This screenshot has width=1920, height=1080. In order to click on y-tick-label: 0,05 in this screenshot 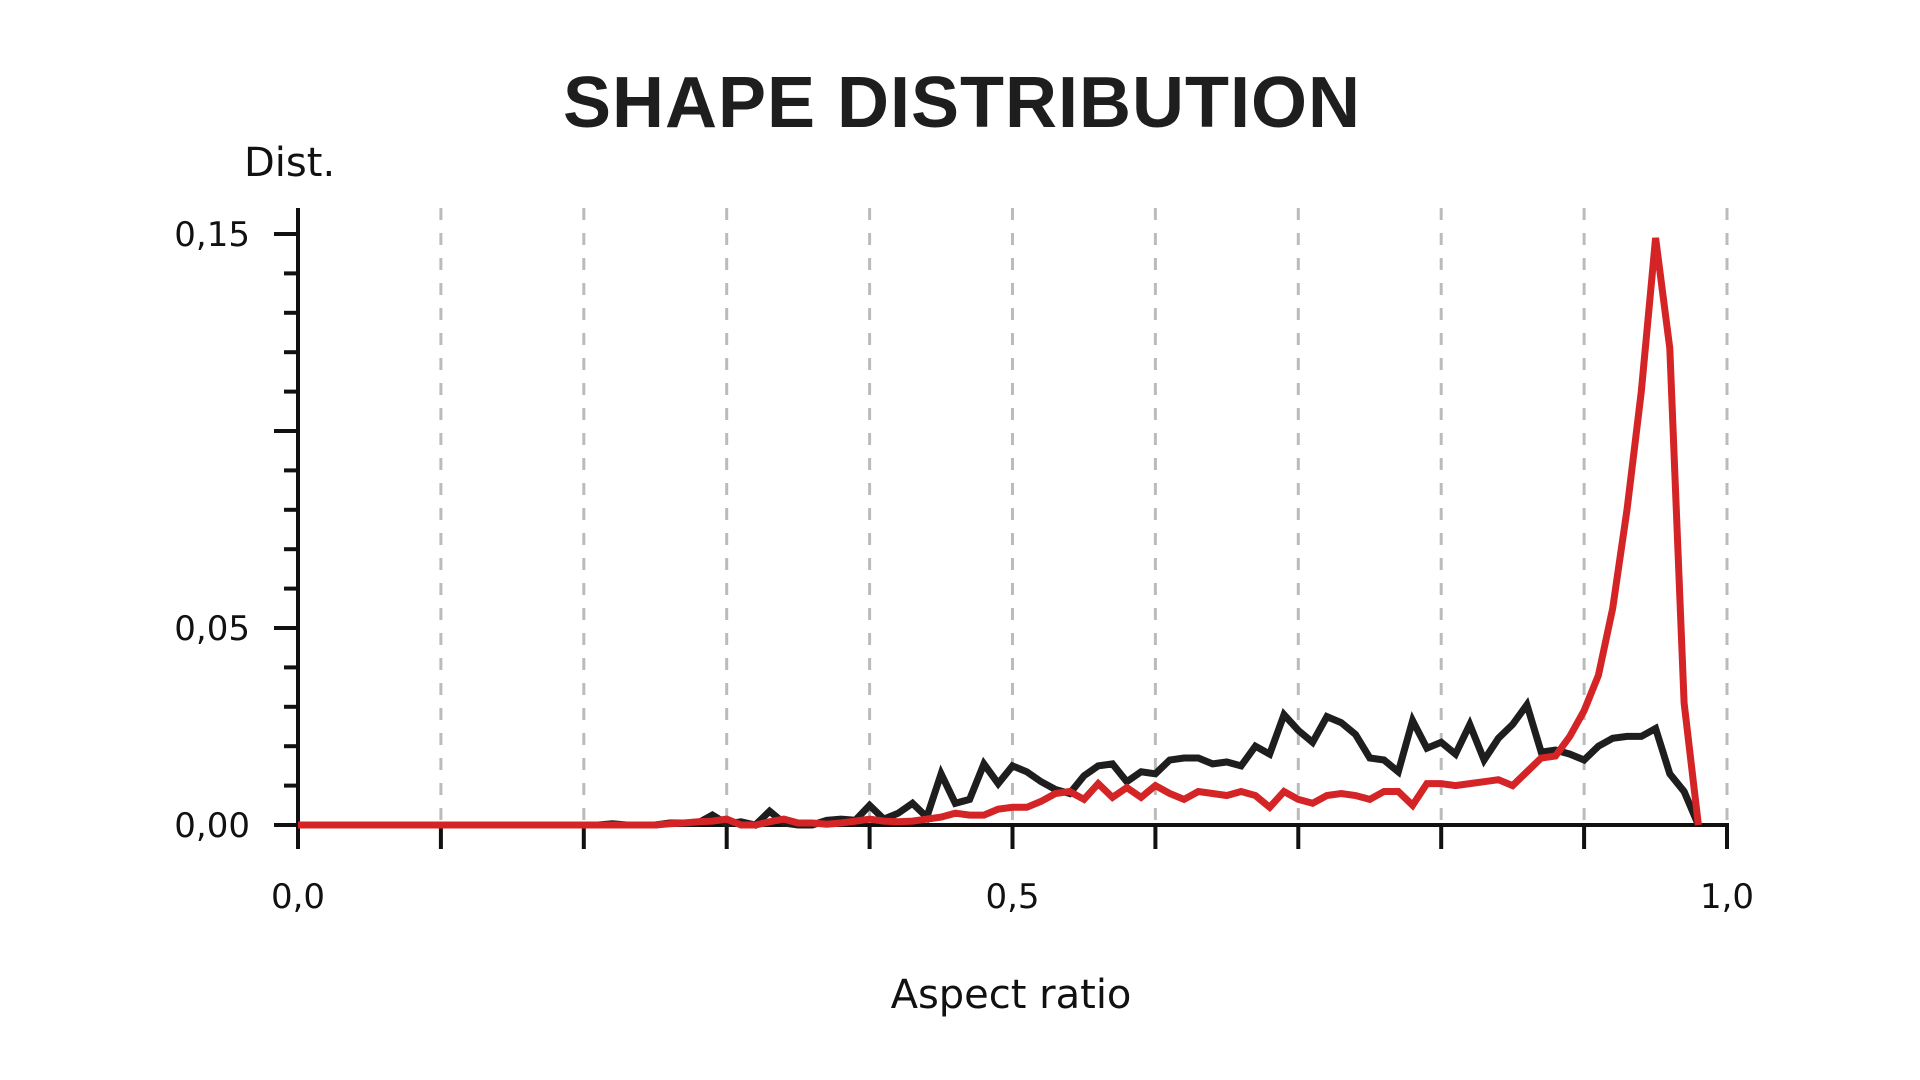, I will do `click(212, 629)`.